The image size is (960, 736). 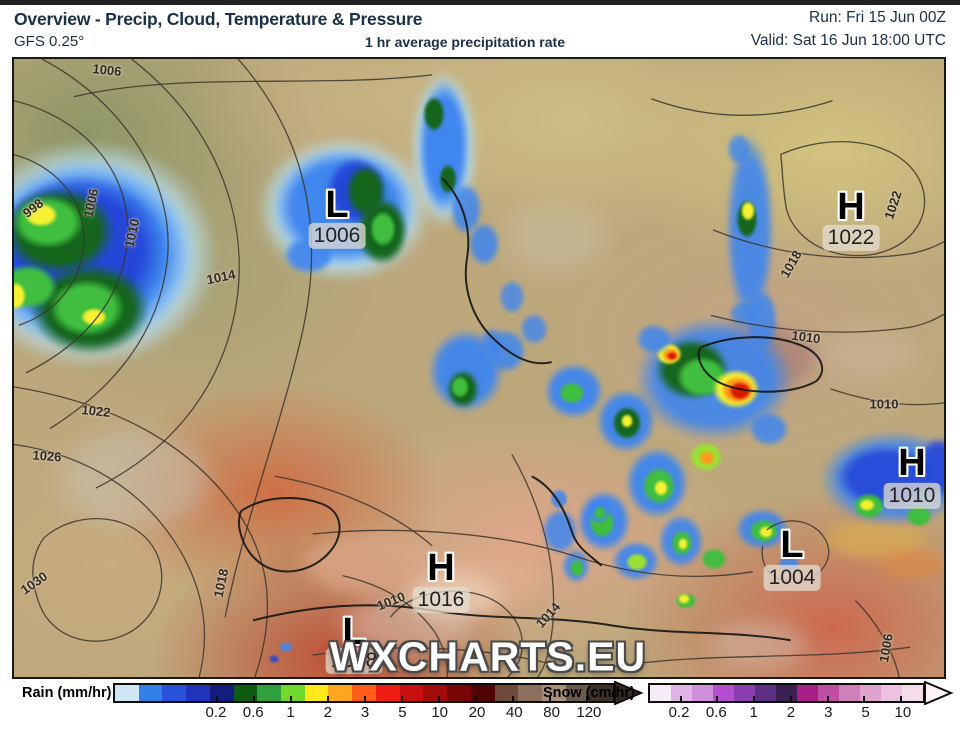 I want to click on pressure-center-value: 1016, so click(x=441, y=600).